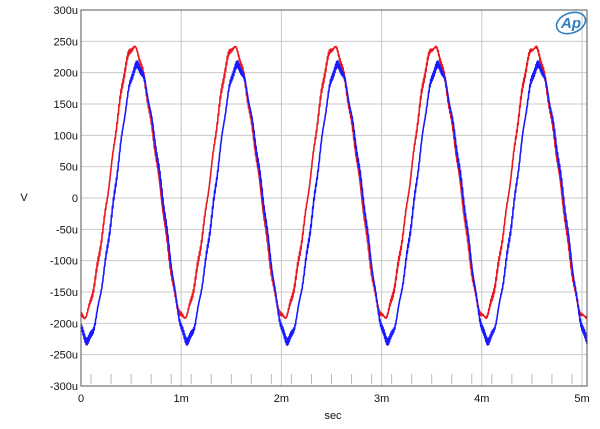 The height and width of the screenshot is (429, 600). What do you see at coordinates (67, 230) in the screenshot?
I see `y-tick-label: -50u` at bounding box center [67, 230].